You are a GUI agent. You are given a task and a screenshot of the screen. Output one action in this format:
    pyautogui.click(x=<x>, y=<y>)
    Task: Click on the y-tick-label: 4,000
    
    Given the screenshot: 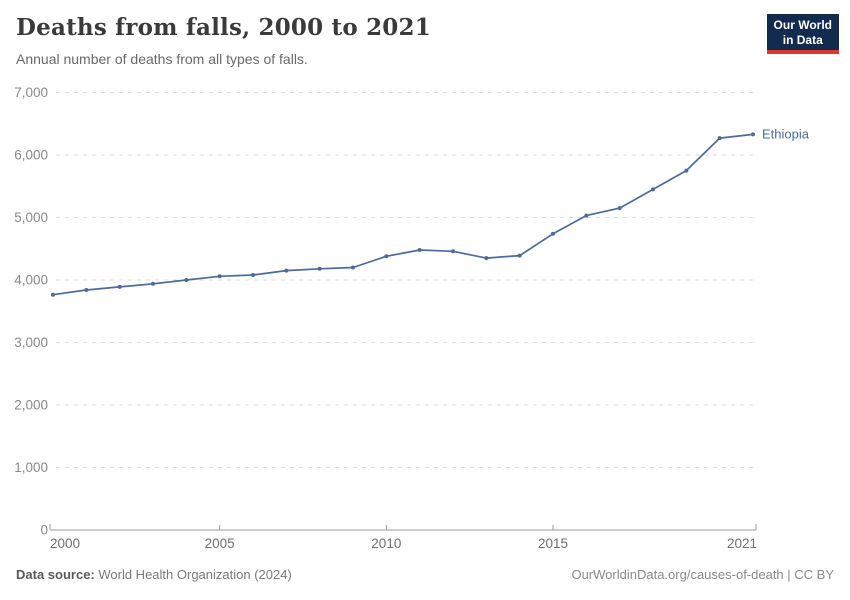 What is the action you would take?
    pyautogui.click(x=31, y=280)
    